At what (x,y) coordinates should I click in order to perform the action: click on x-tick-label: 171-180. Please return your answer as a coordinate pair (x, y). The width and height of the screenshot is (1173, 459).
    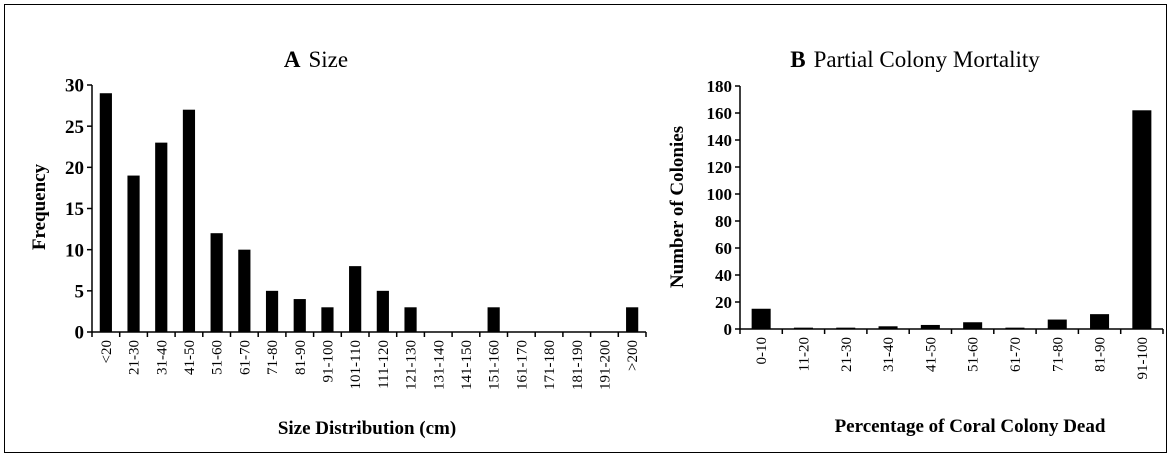
    Looking at the image, I should click on (550, 365).